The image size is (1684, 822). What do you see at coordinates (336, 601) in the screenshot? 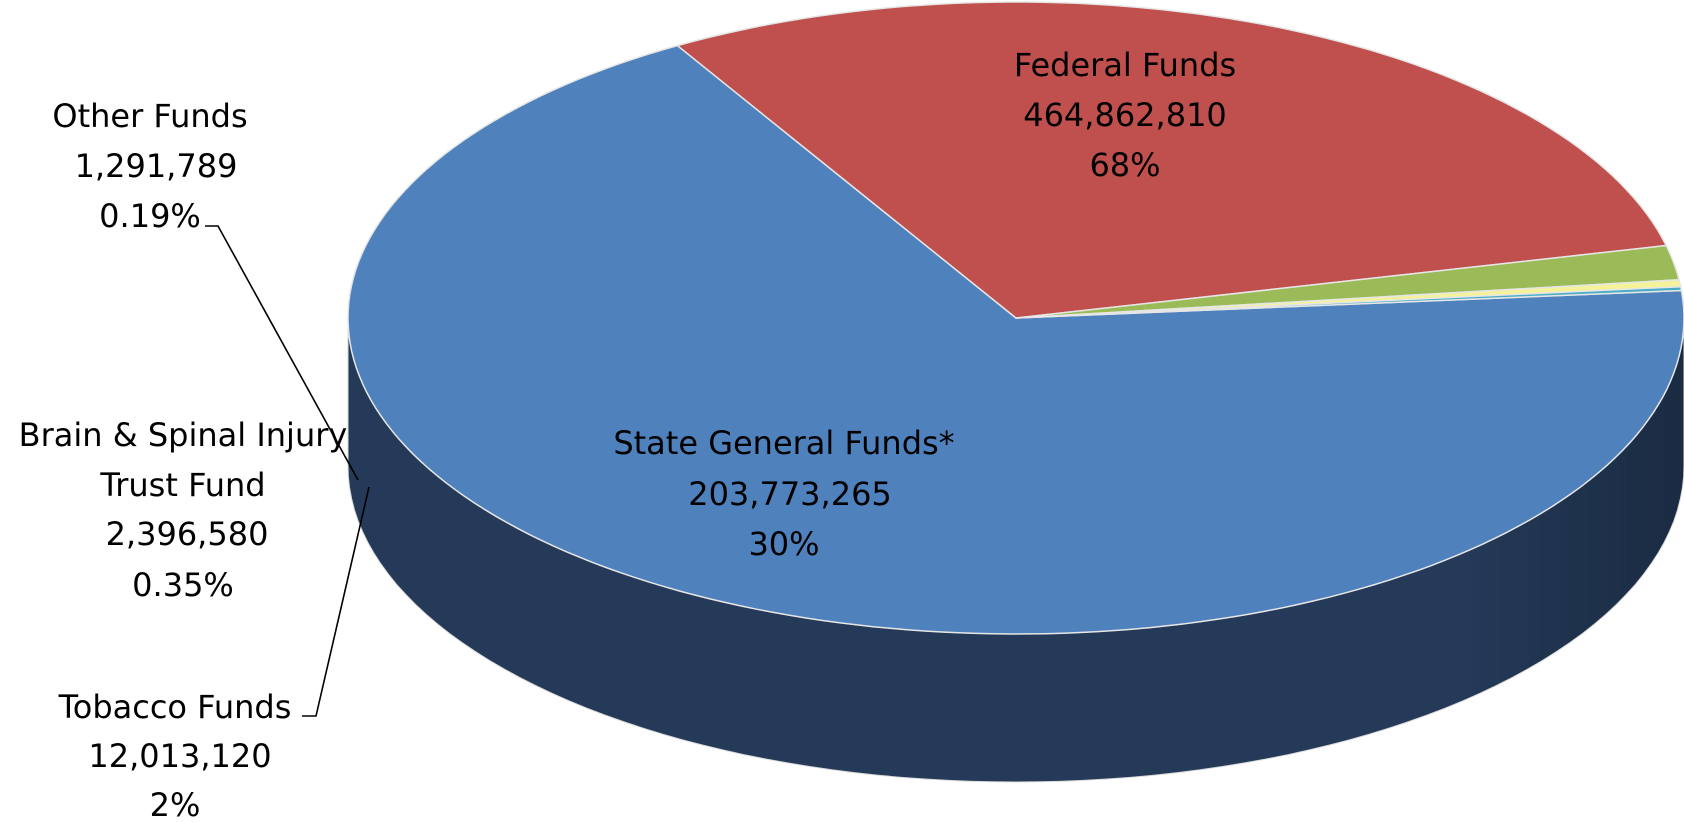
I see `leader-line-tobacco-funds` at bounding box center [336, 601].